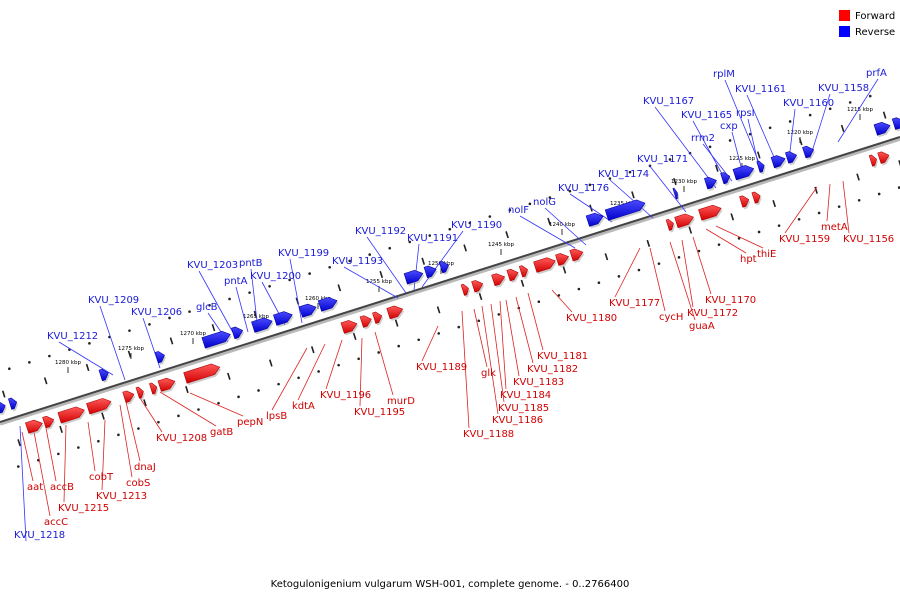 Image resolution: width=900 pixels, height=600 pixels. Describe the element at coordinates (488, 373) in the screenshot. I see `forward-gene-label-glk: glk` at that location.